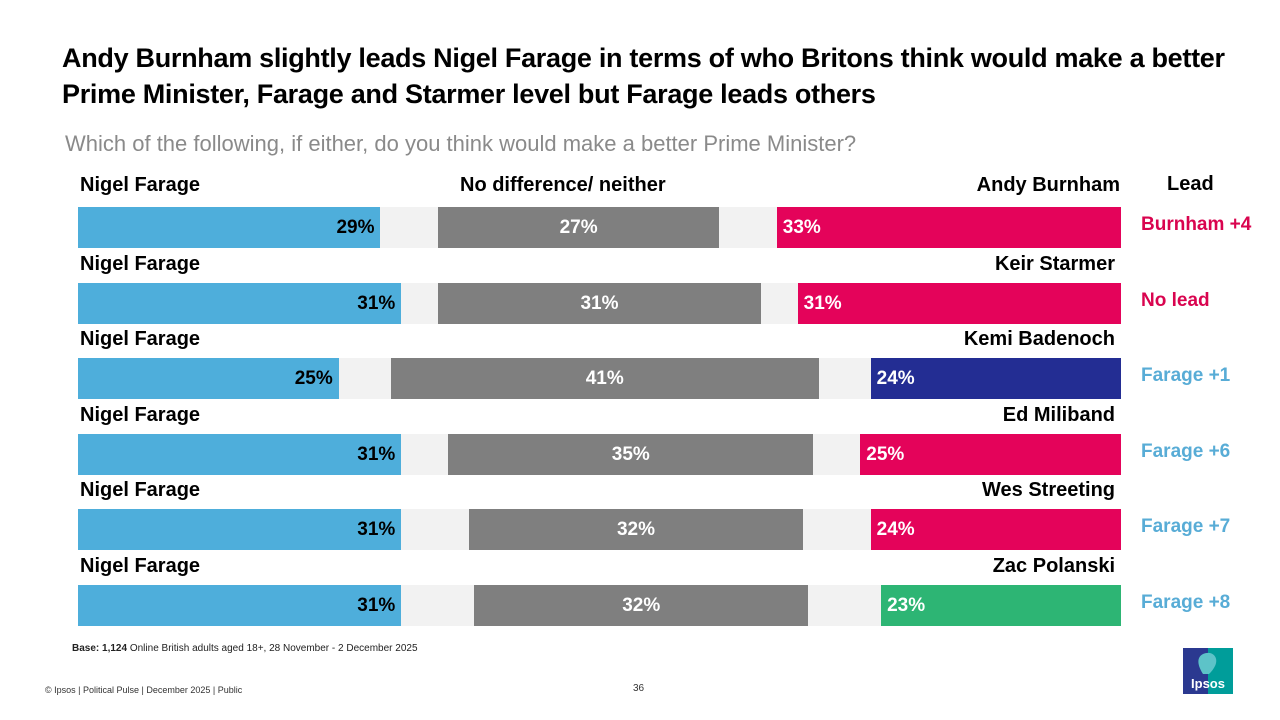  Describe the element at coordinates (1053, 566) in the screenshot. I see `right-candidate-label: Zac Polanski` at that location.